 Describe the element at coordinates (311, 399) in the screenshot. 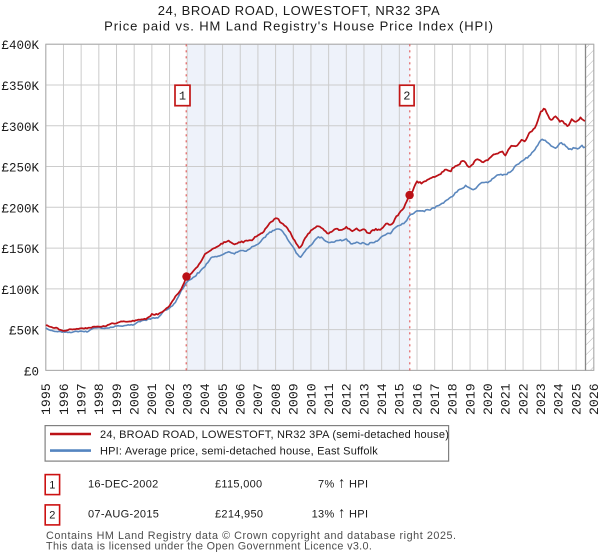

I see `svg-text: 2010` at that location.